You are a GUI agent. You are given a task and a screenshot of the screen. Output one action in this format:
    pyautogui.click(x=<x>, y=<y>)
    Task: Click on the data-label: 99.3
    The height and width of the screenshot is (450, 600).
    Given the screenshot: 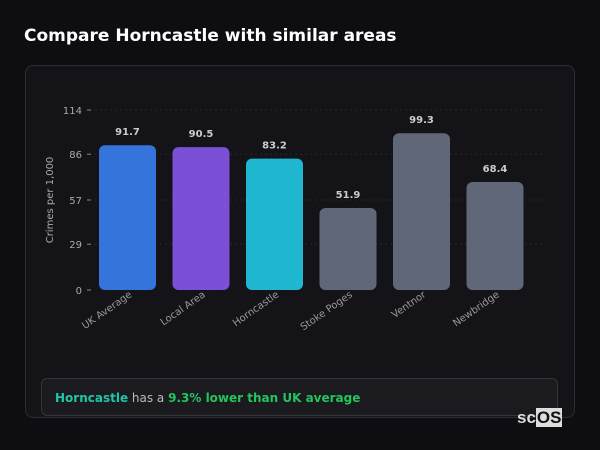 What is the action you would take?
    pyautogui.click(x=421, y=120)
    